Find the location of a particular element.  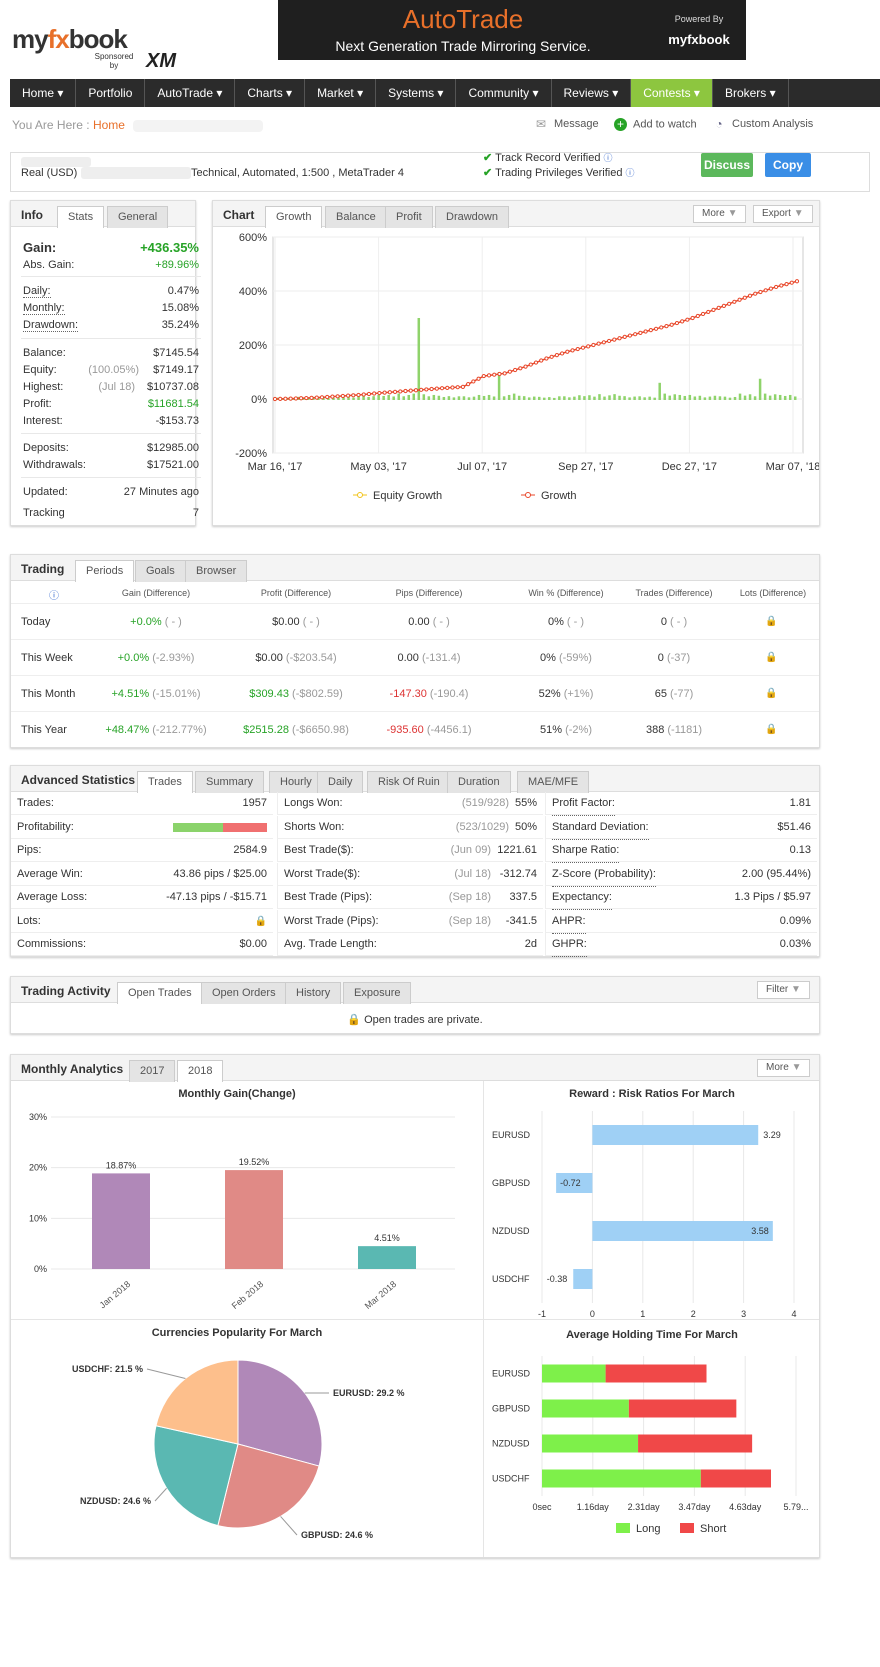

legend-growth: Growth is located at coordinates (558, 496).